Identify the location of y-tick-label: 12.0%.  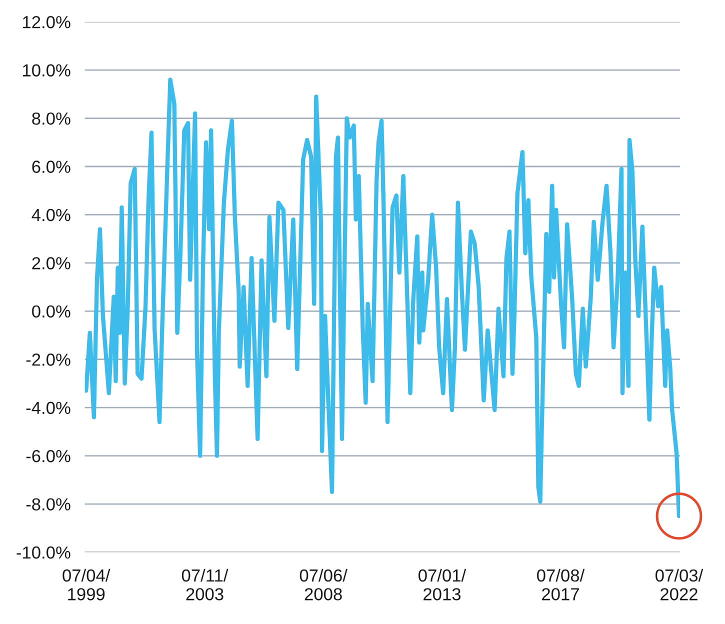
(46, 22).